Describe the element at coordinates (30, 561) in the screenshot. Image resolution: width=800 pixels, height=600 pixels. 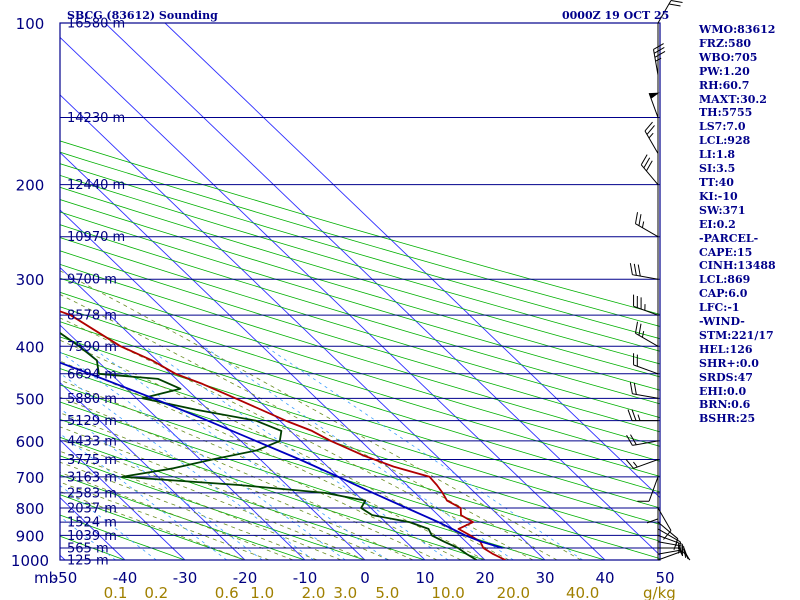
I see `pressure-label: 1000` at that location.